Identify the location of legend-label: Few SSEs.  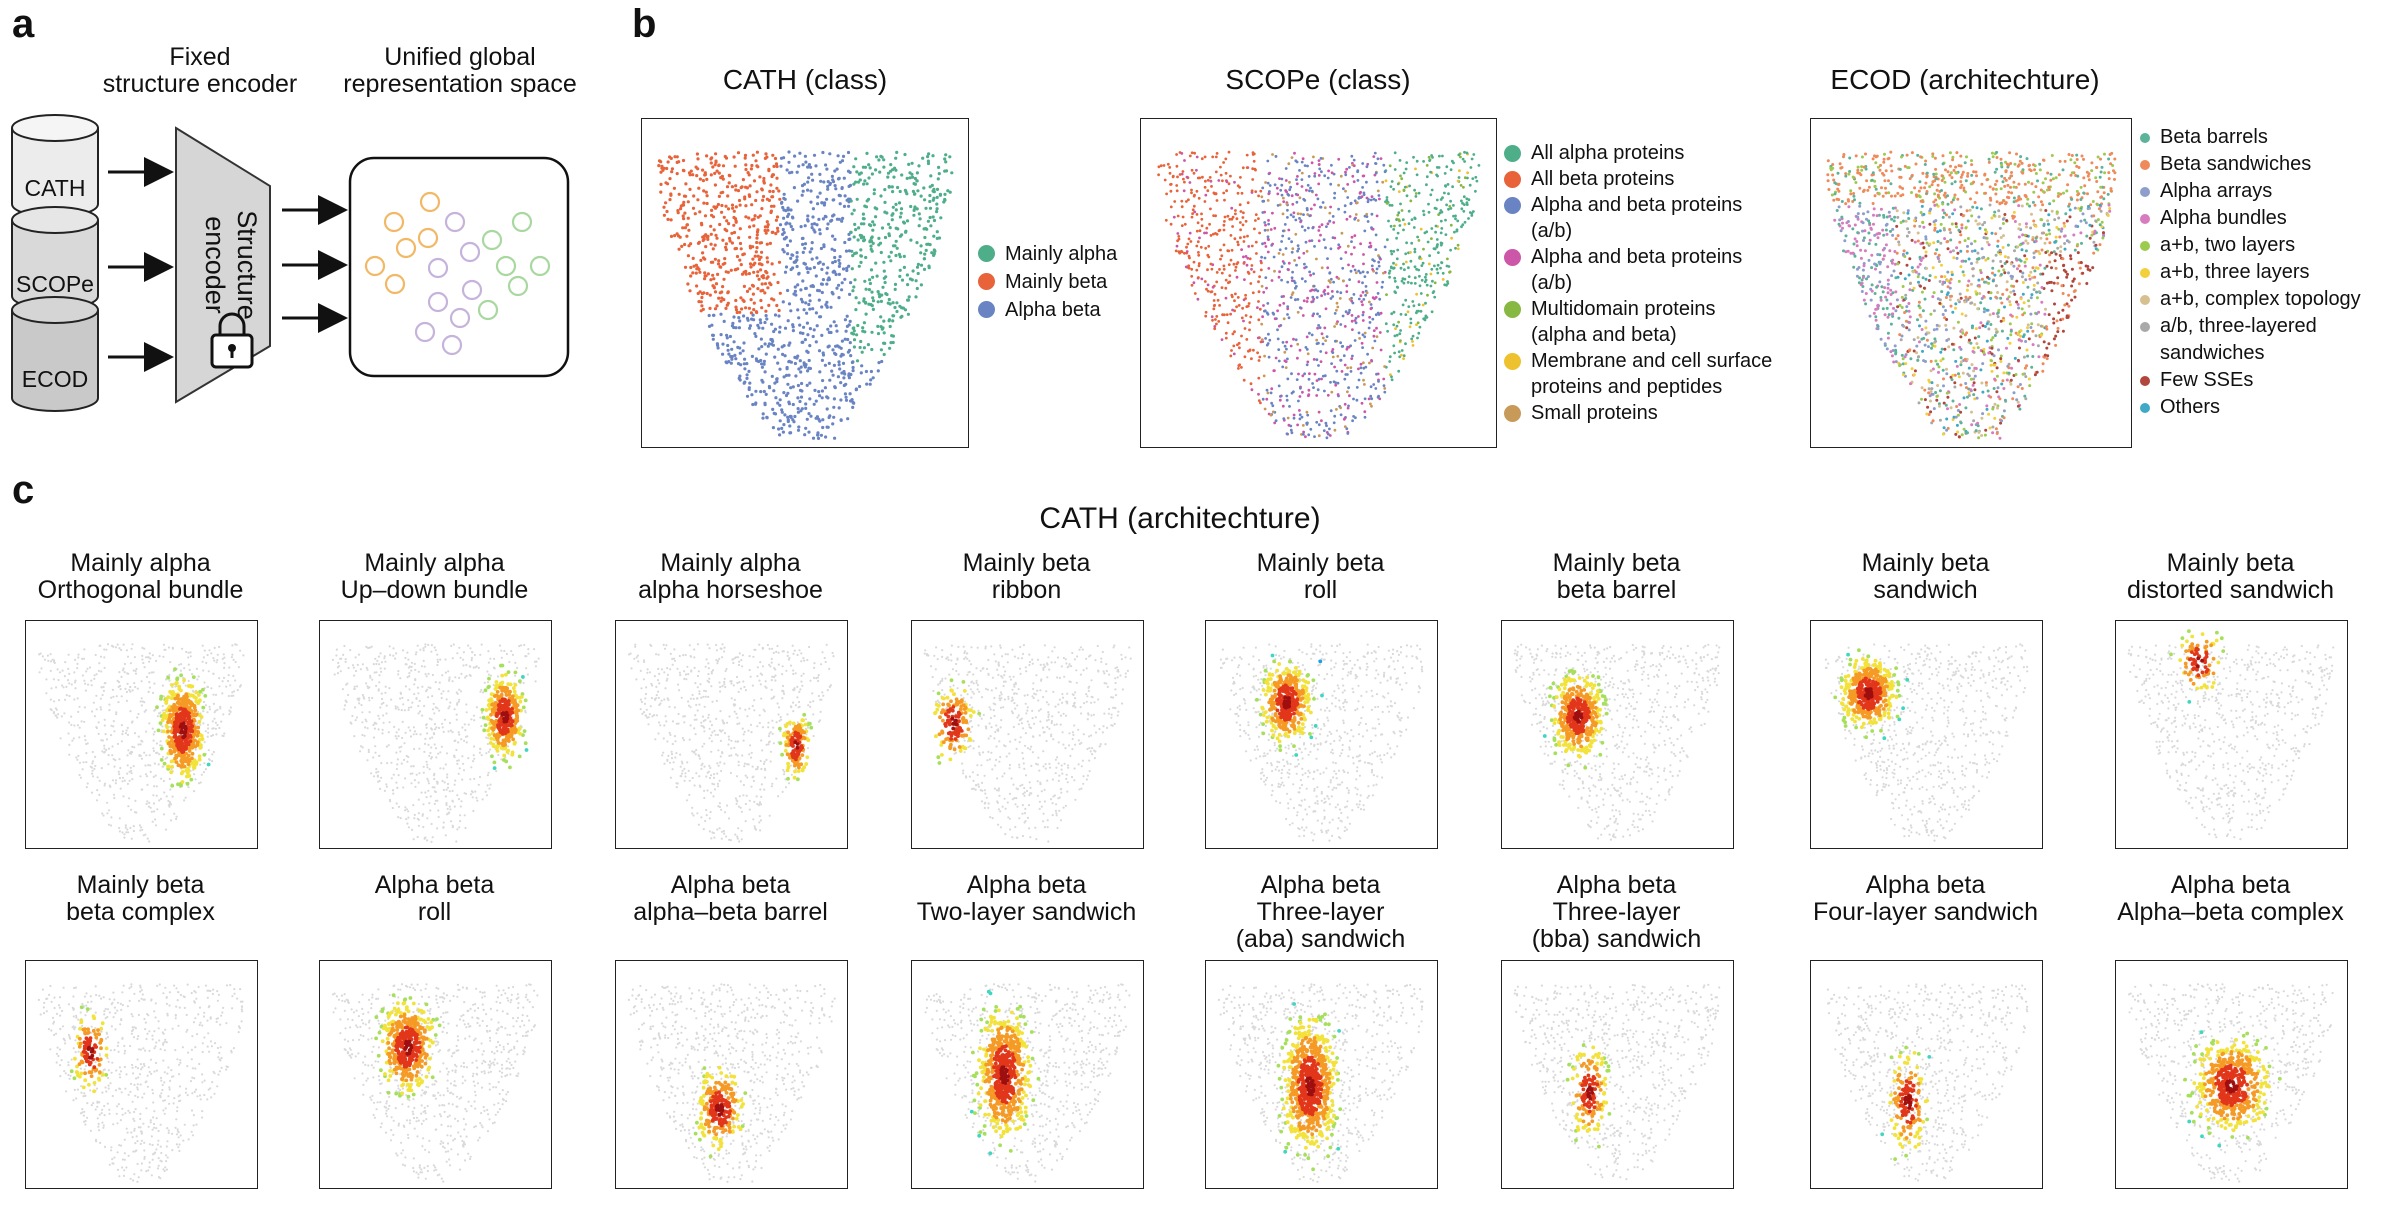
(2206, 380).